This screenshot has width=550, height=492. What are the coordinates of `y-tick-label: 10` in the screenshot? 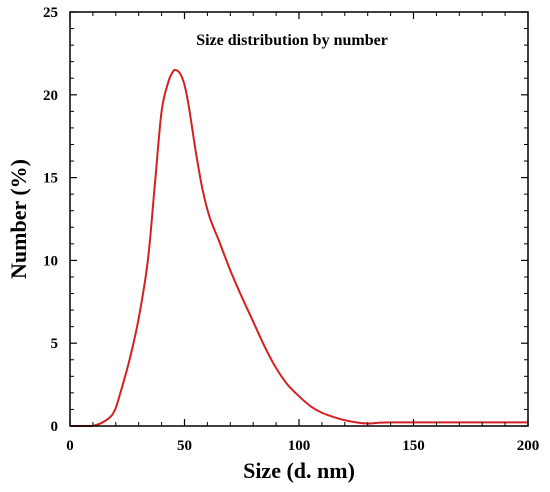 It's located at (50, 261).